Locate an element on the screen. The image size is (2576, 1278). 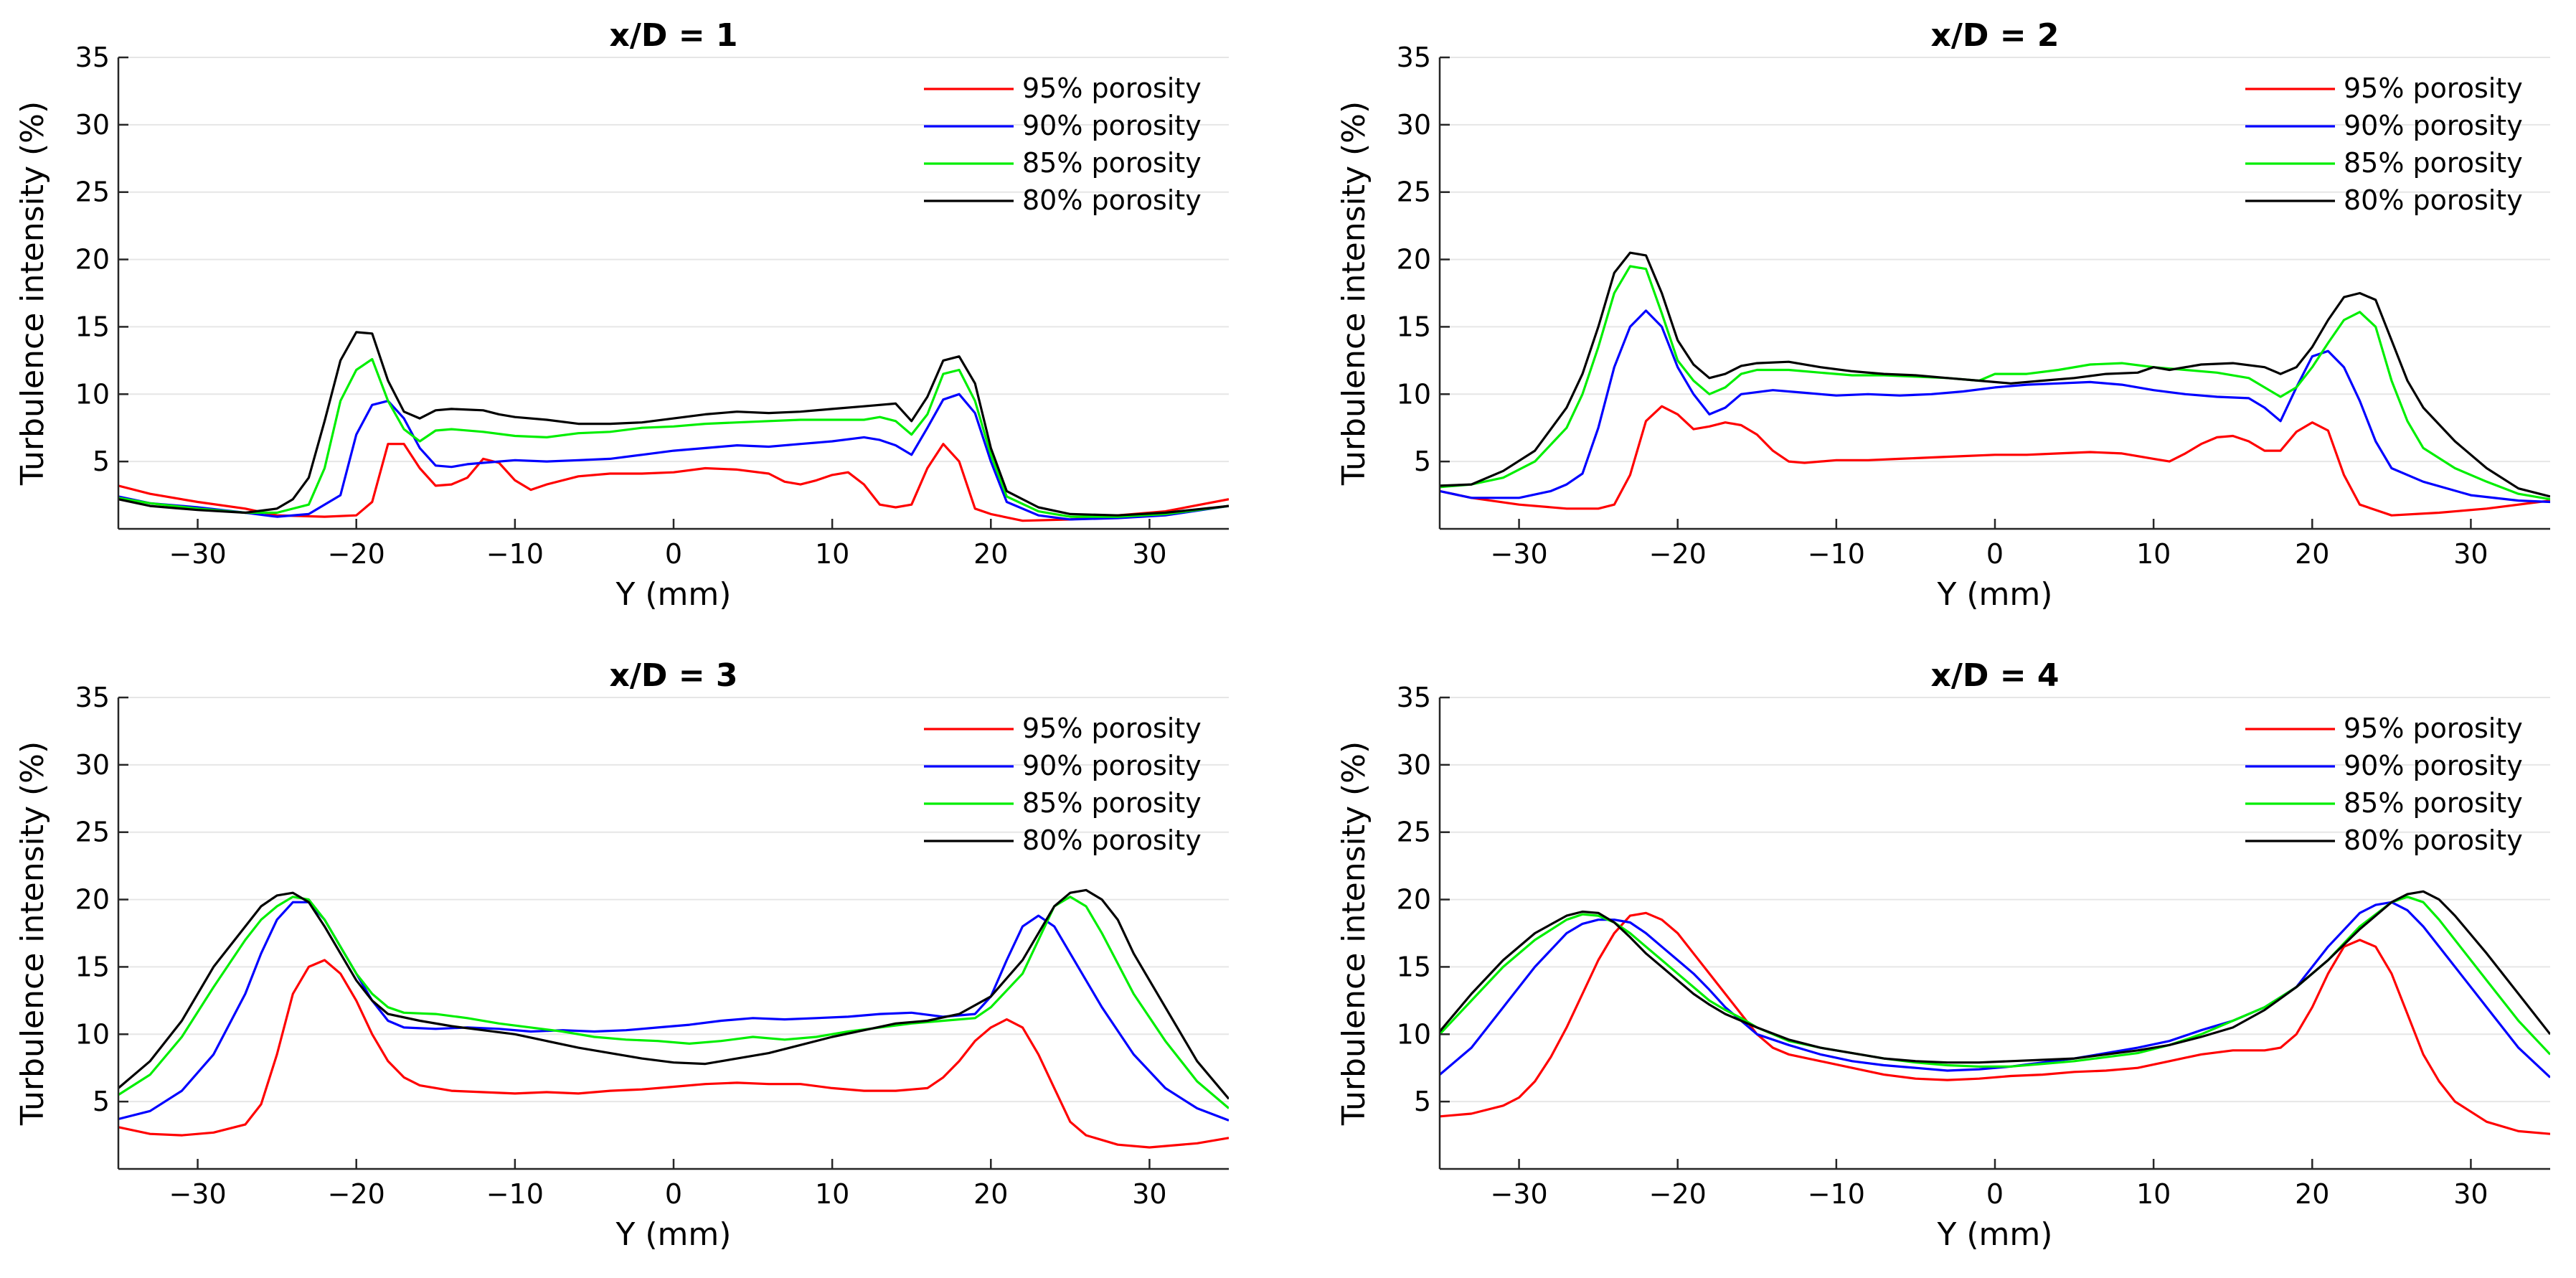
chart-title: x/D = 4 is located at coordinates (1994, 675).